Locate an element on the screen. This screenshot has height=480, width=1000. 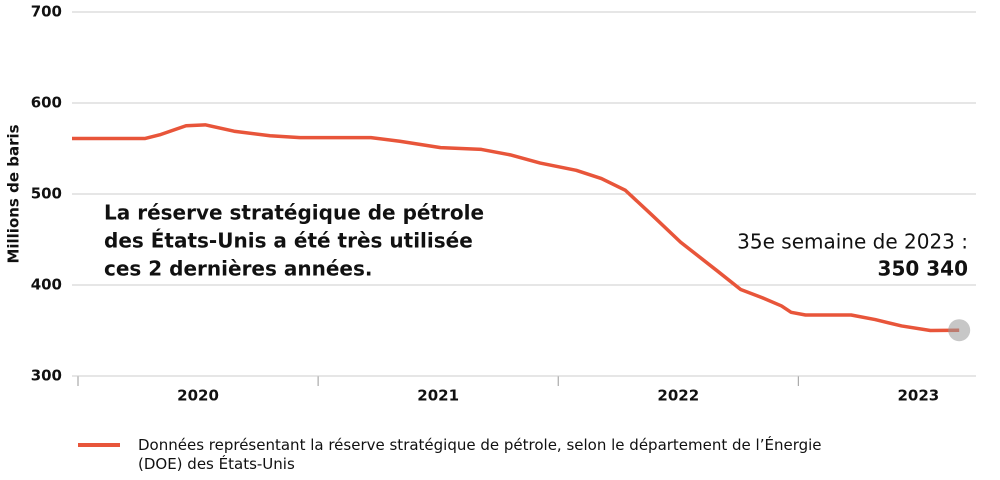
y-tick-label: 700 is located at coordinates (46, 12).